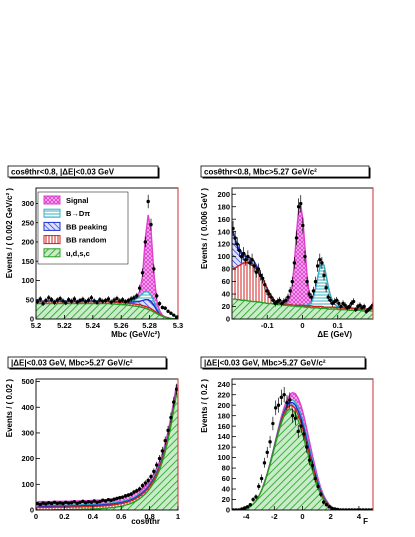 This screenshot has height=537, width=415. I want to click on legend-swatch-udsc, so click(52, 253).